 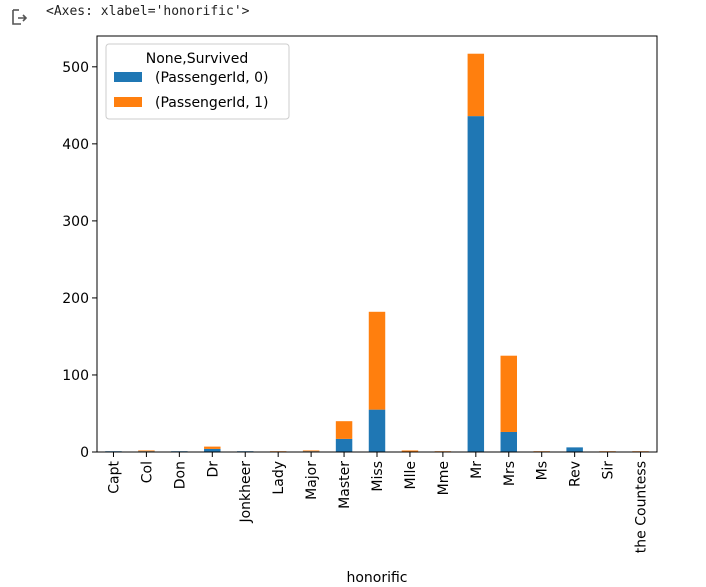 I want to click on y-tick-label: 200, so click(x=75, y=299).